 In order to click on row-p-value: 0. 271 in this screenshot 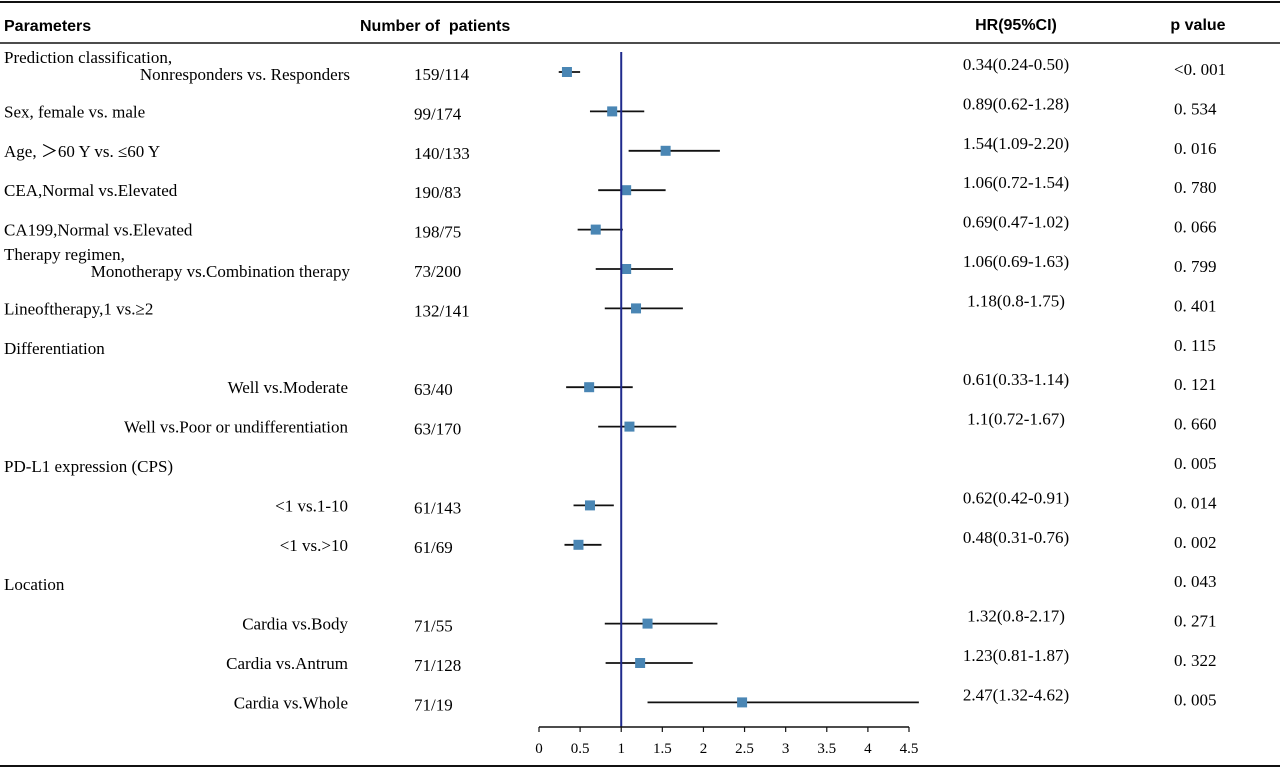, I will do `click(1195, 621)`.